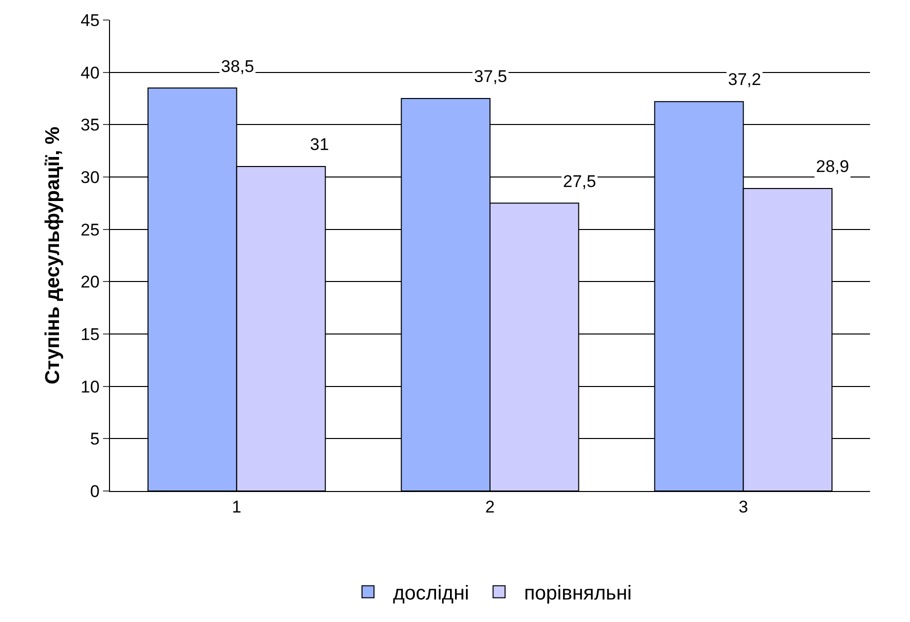 Image resolution: width=910 pixels, height=622 pixels. Describe the element at coordinates (90, 386) in the screenshot. I see `y-tick-label: 10` at that location.